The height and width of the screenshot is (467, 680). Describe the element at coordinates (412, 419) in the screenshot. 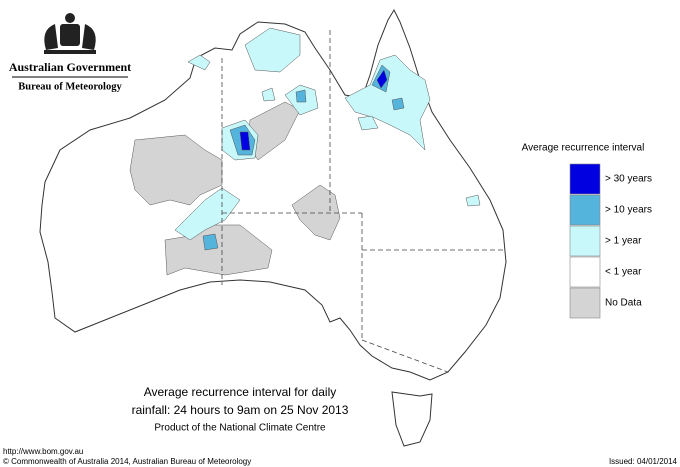

I see `tasmania-outline` at that location.